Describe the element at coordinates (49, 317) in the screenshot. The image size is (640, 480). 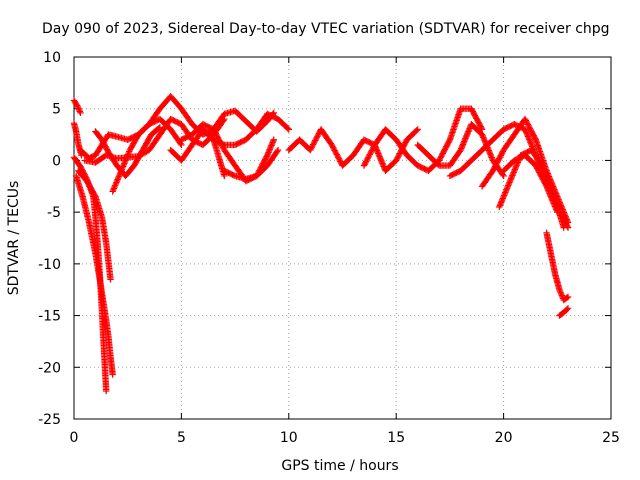
I see `y-tick-label: -15` at that location.